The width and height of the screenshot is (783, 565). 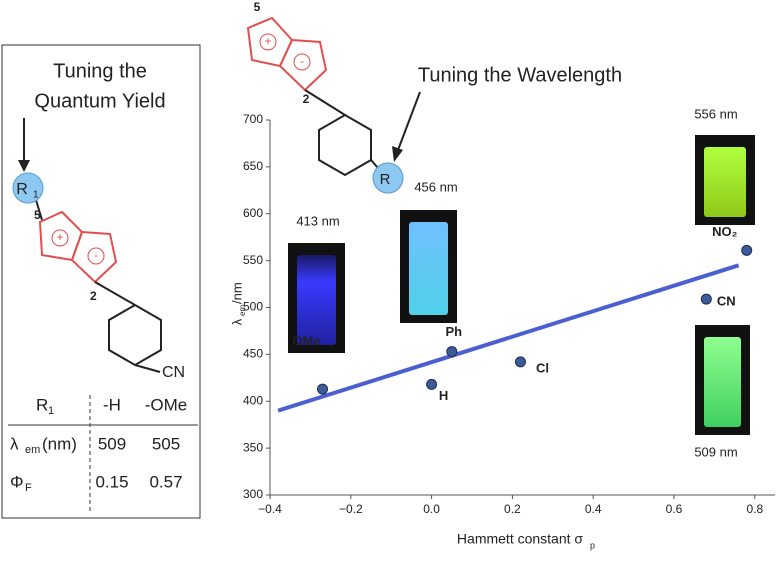 What do you see at coordinates (32, 450) in the screenshot?
I see `row-label: em` at bounding box center [32, 450].